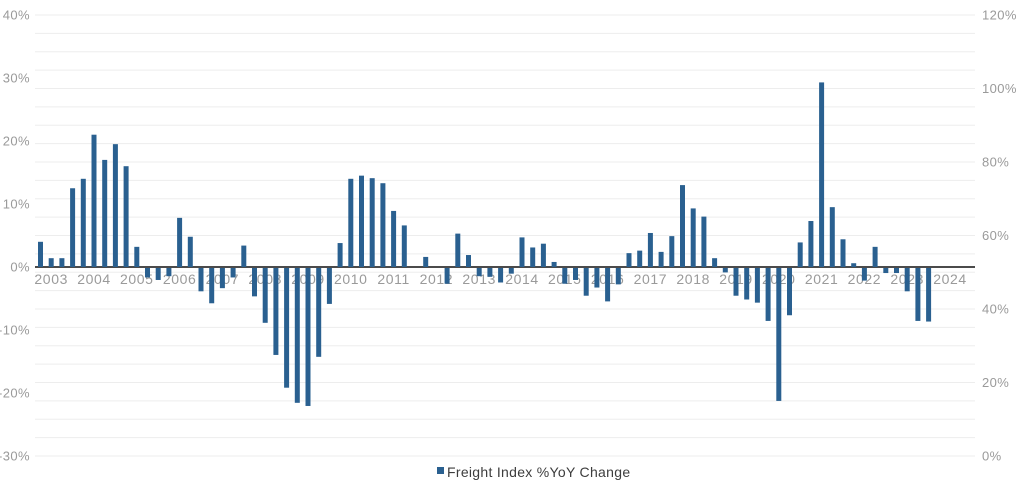 This screenshot has height=495, width=1024. Describe the element at coordinates (822, 279) in the screenshot. I see `x-axis-year-label: 2021` at that location.